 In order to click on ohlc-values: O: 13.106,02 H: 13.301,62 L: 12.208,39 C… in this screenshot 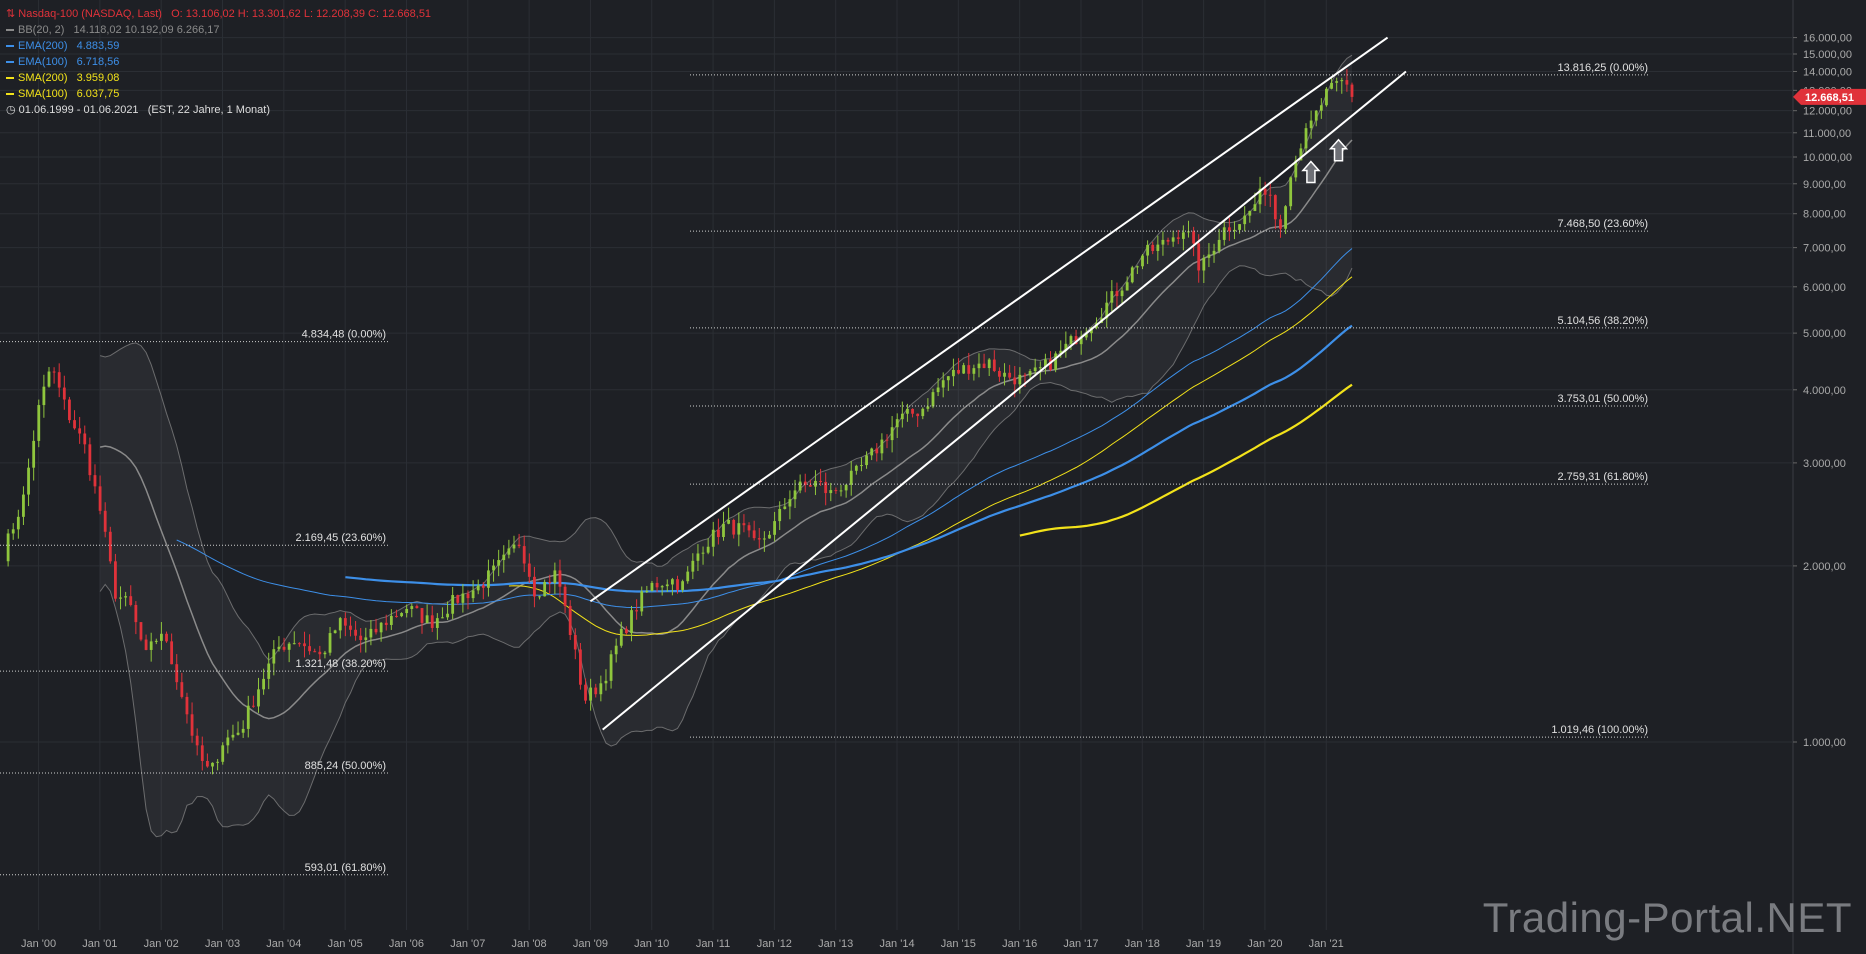, I will do `click(301, 14)`.